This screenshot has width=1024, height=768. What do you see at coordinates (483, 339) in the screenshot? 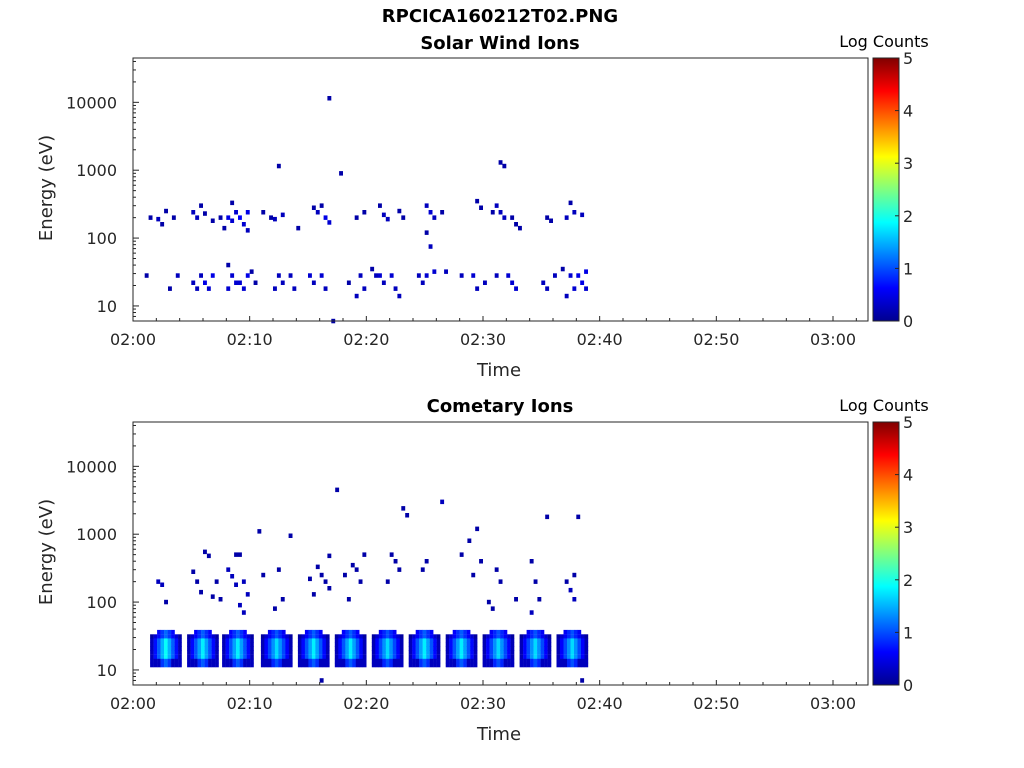
I see `x-tick-label: 02:30` at bounding box center [483, 339].